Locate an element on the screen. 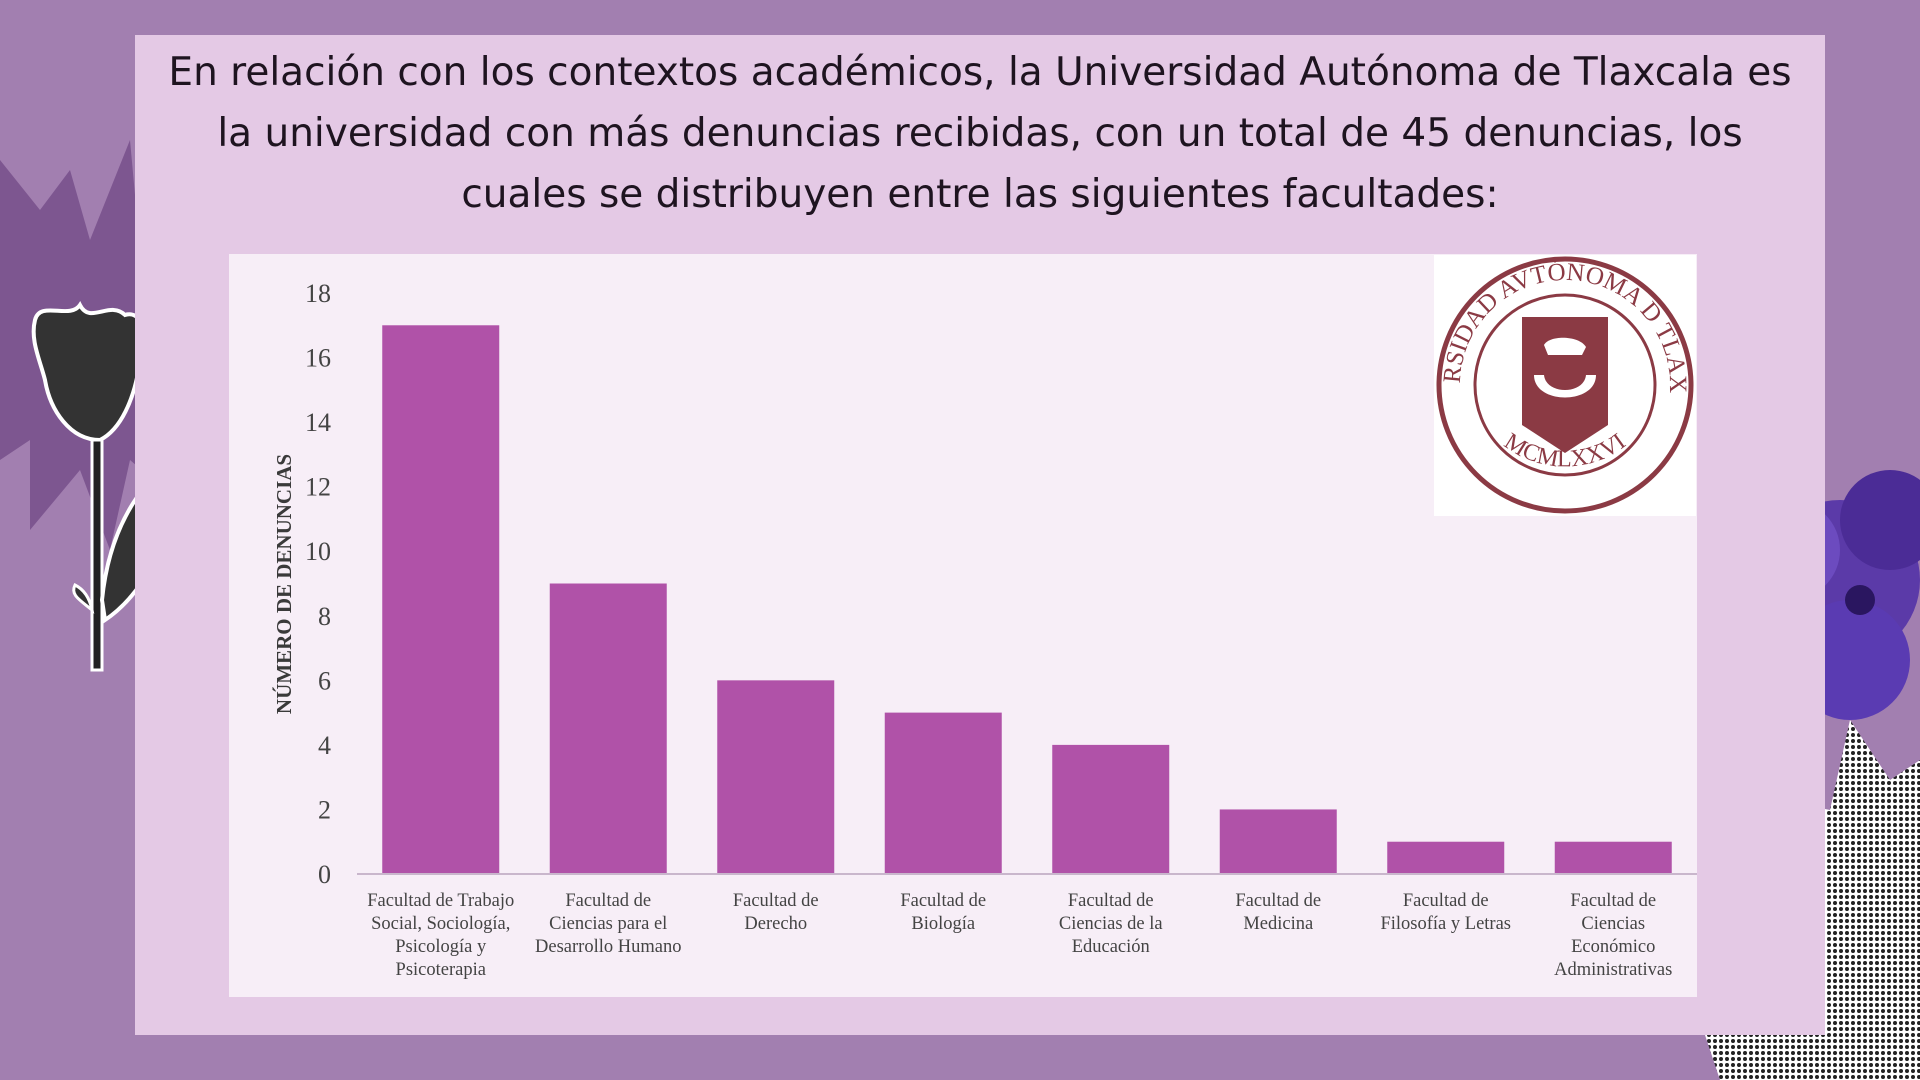 The width and height of the screenshot is (1920, 1080). x-tick-label-line: Educación is located at coordinates (1111, 947).